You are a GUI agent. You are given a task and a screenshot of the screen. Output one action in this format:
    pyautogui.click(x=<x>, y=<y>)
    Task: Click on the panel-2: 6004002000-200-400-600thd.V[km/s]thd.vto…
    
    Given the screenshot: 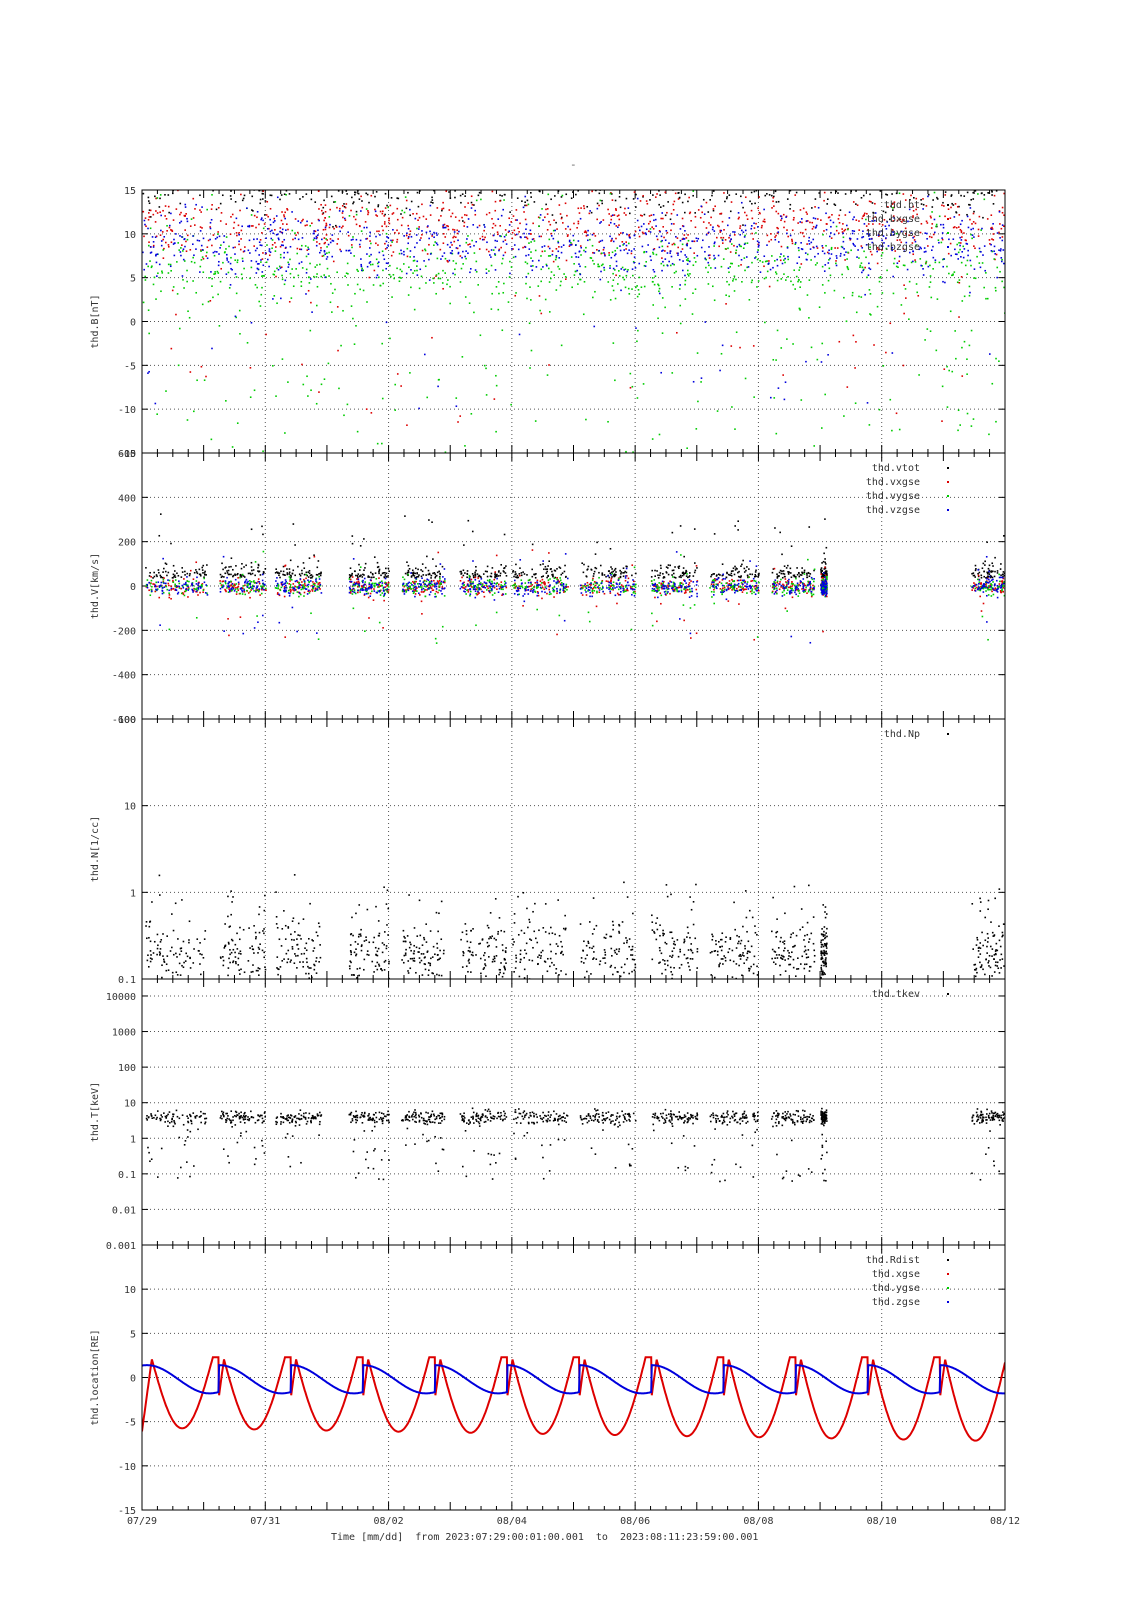 What is the action you would take?
    pyautogui.click(x=548, y=587)
    